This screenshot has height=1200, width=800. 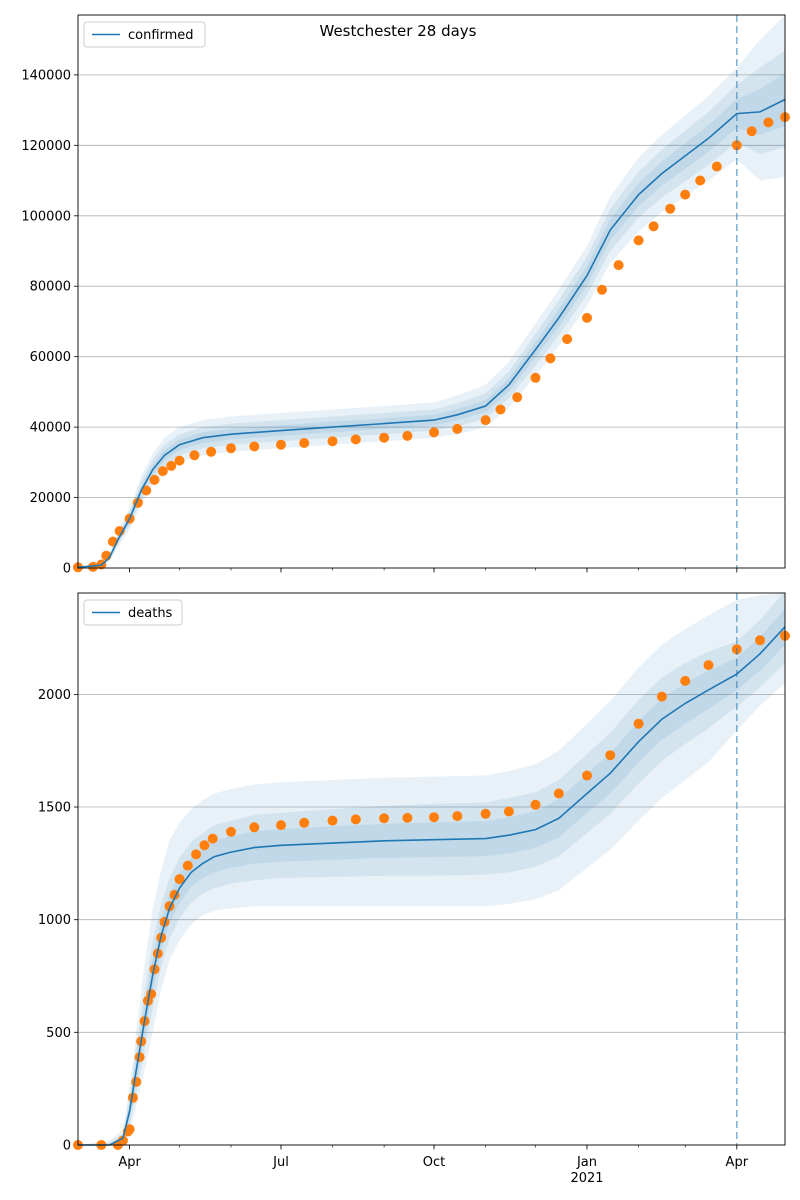 What do you see at coordinates (46, 146) in the screenshot?
I see `y-tick-label: 120000` at bounding box center [46, 146].